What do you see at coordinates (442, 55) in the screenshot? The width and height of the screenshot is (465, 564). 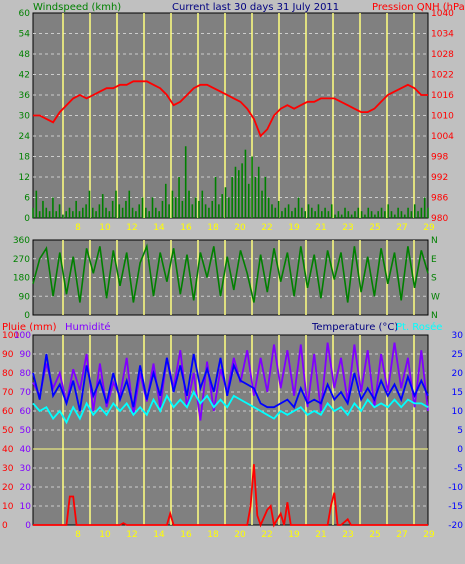 I see `y-tick-label: 1028` at bounding box center [442, 55].